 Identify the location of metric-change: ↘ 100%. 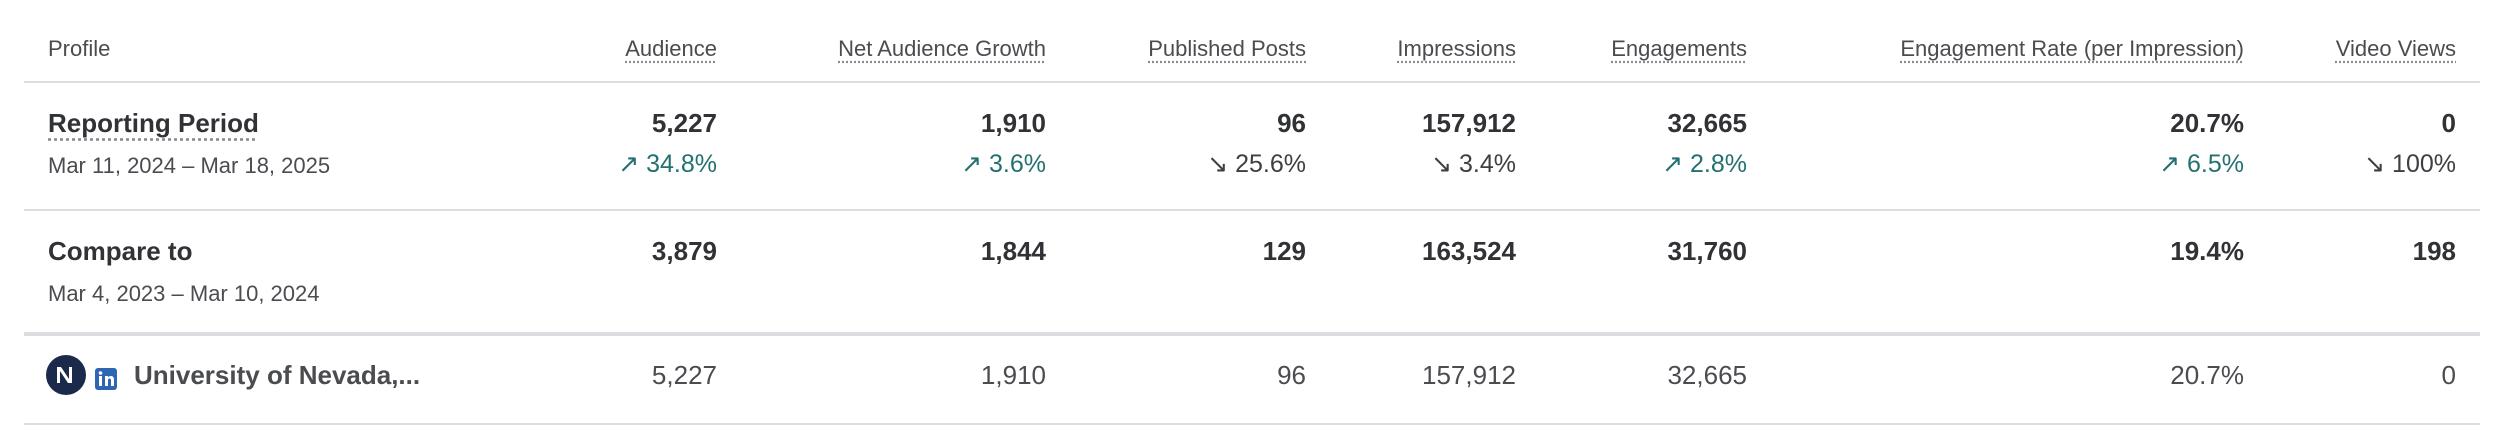
(2410, 164).